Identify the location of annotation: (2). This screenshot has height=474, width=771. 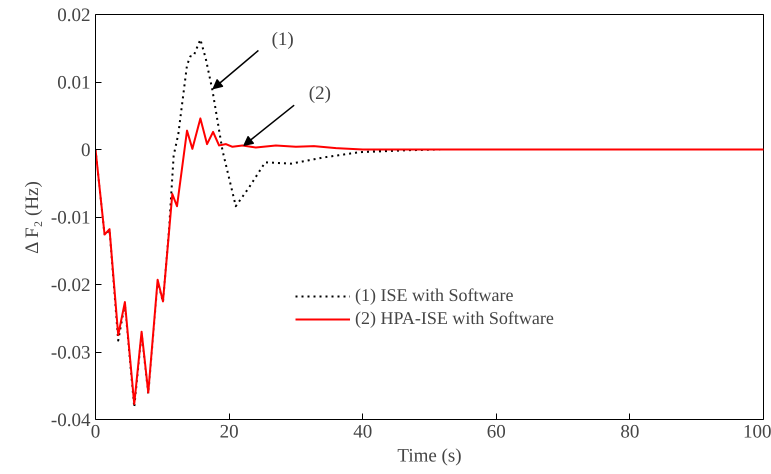
(319, 93).